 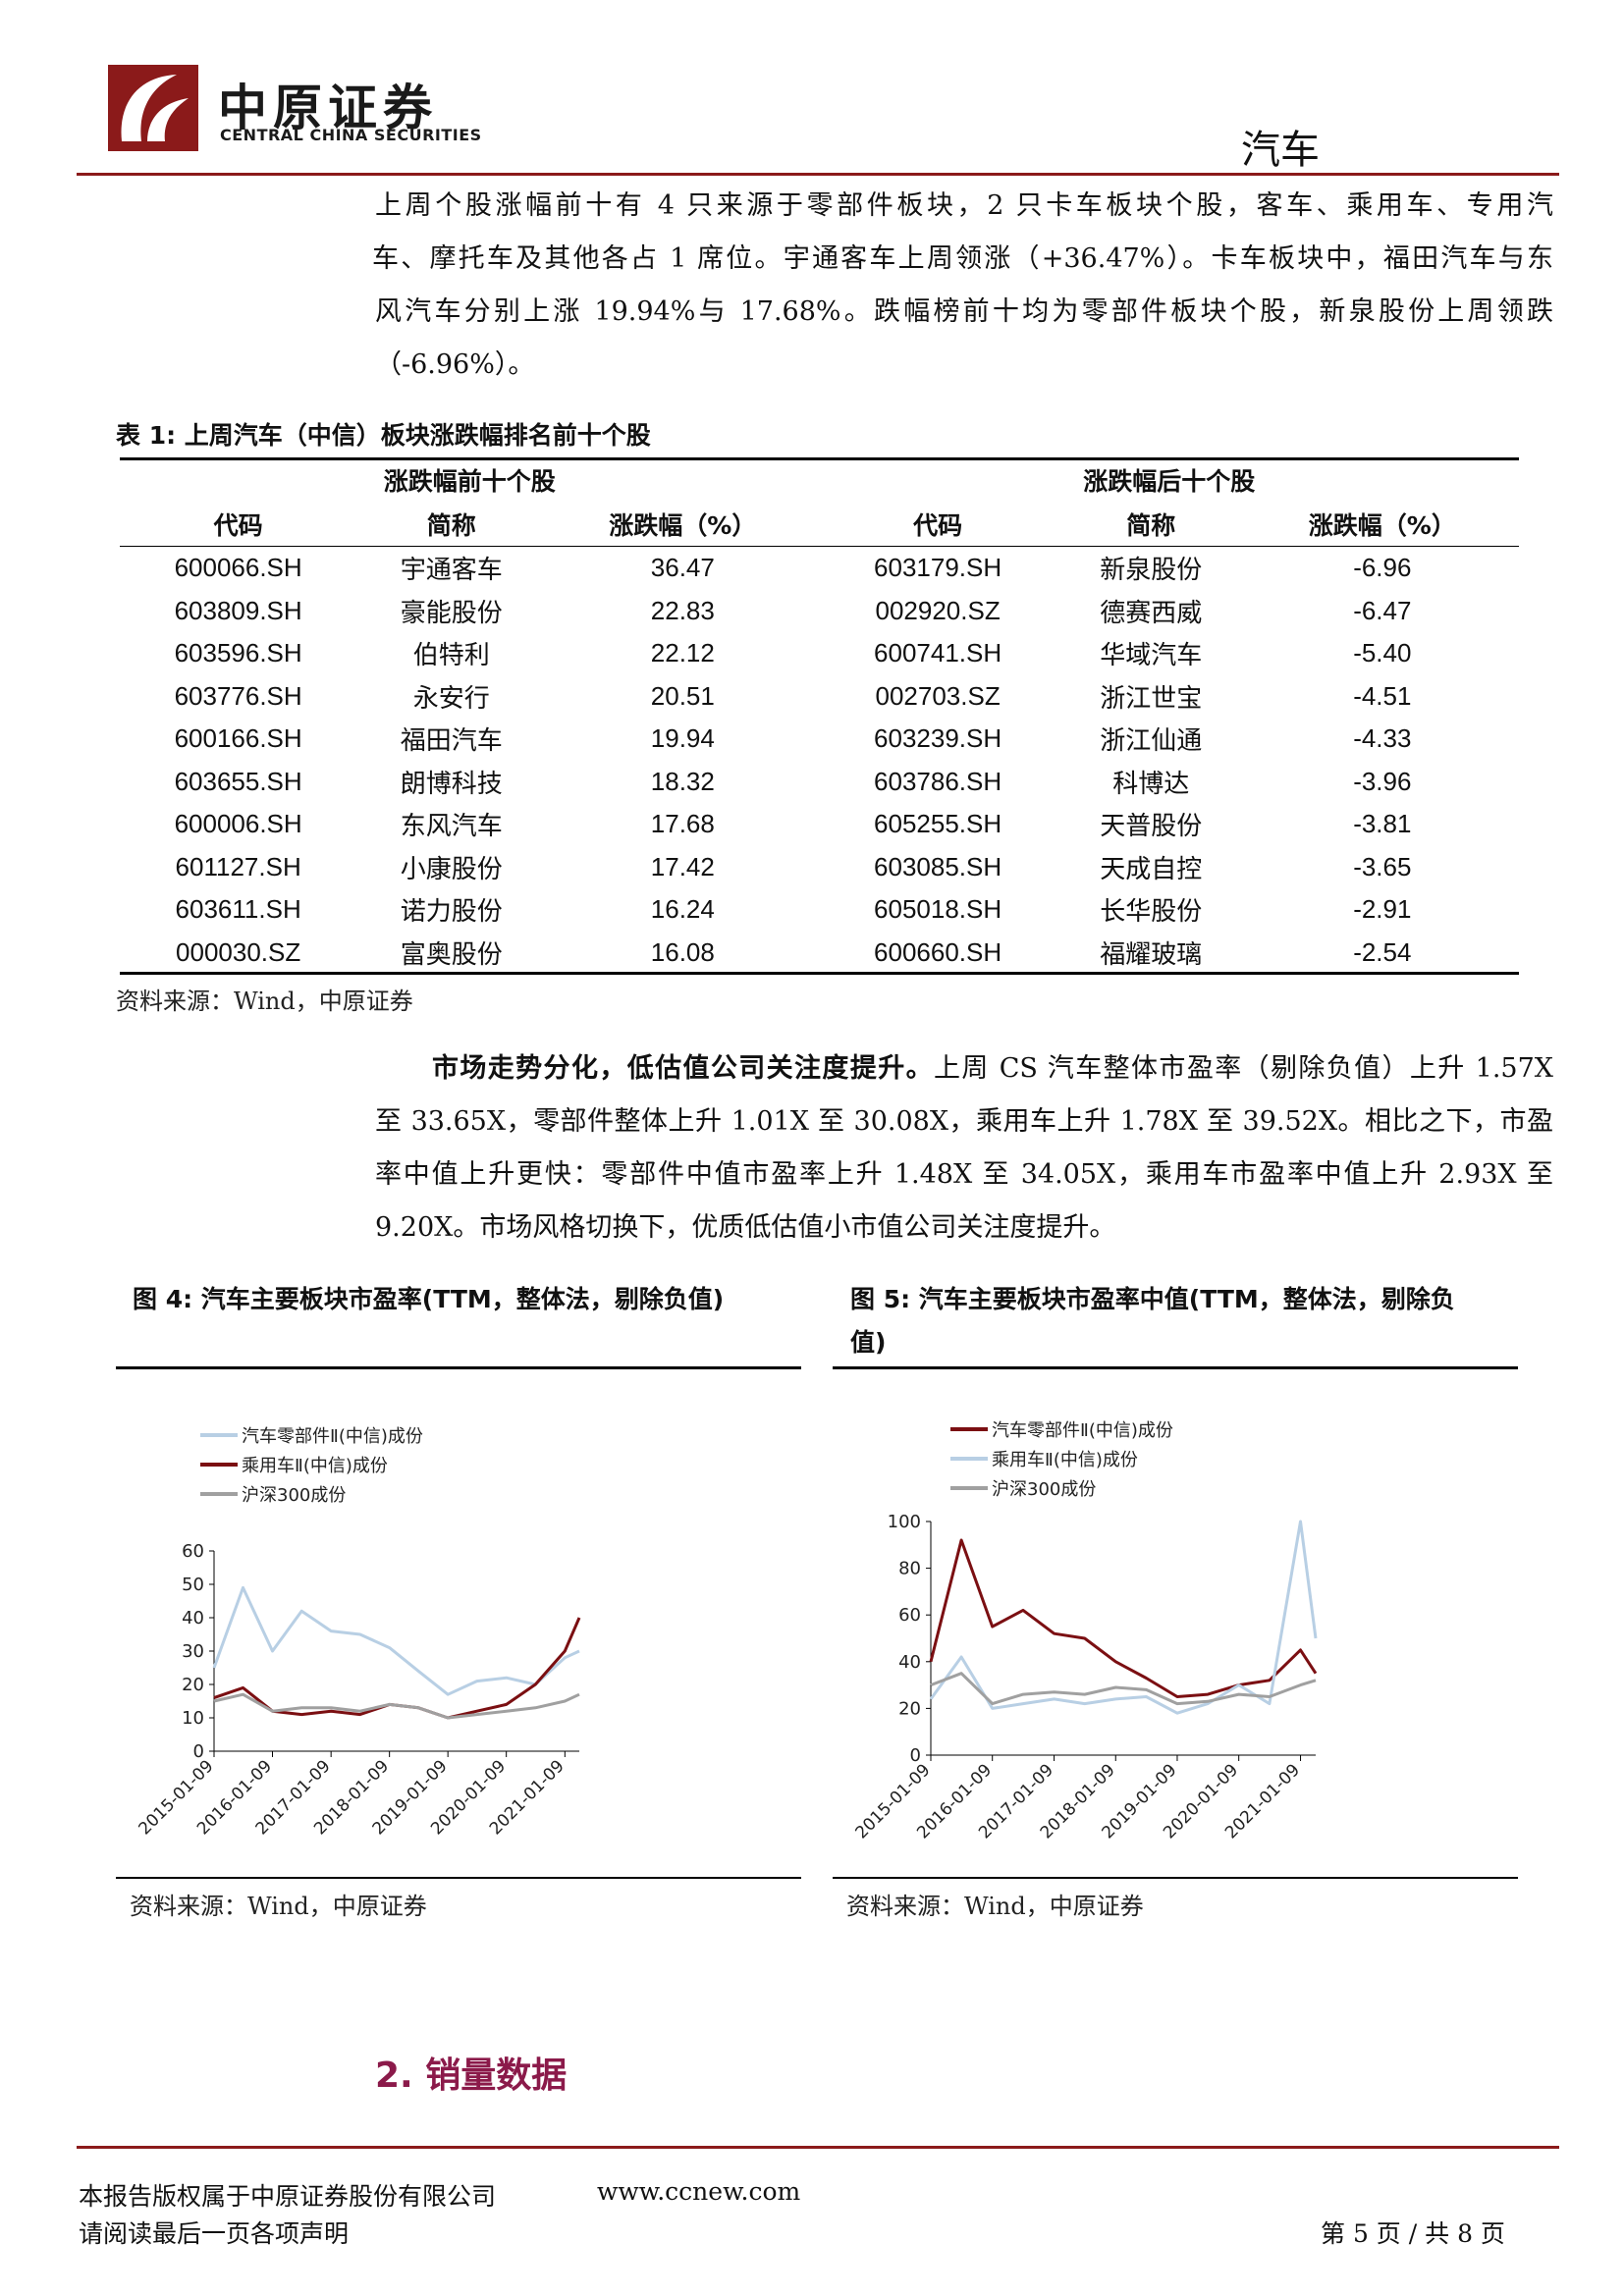 I want to click on table-row: 000030.SZ 富奥股份 16.08 600660.SH 福耀玻璃 -2.54, so click(x=819, y=953).